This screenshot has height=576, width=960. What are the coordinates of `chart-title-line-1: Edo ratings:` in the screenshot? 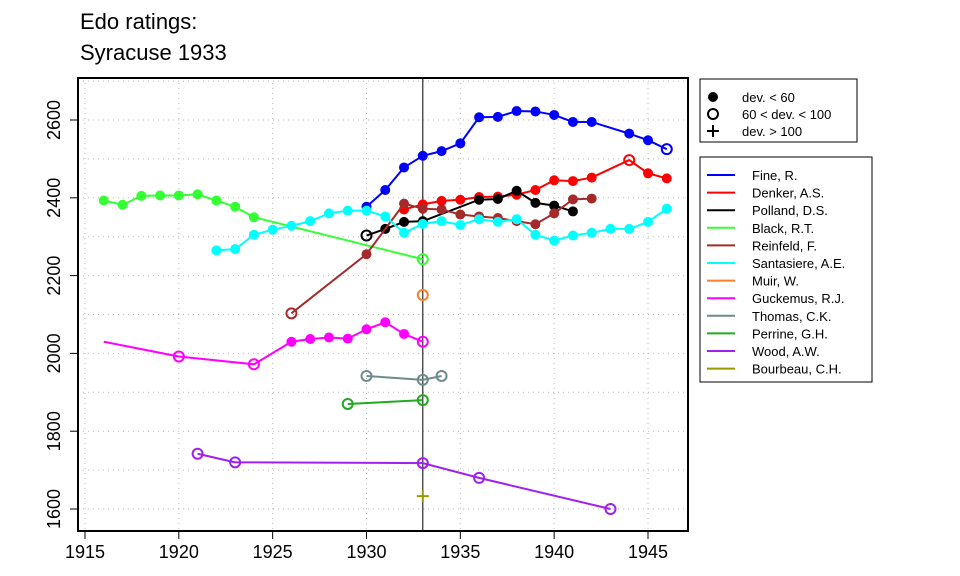 It's located at (138, 21).